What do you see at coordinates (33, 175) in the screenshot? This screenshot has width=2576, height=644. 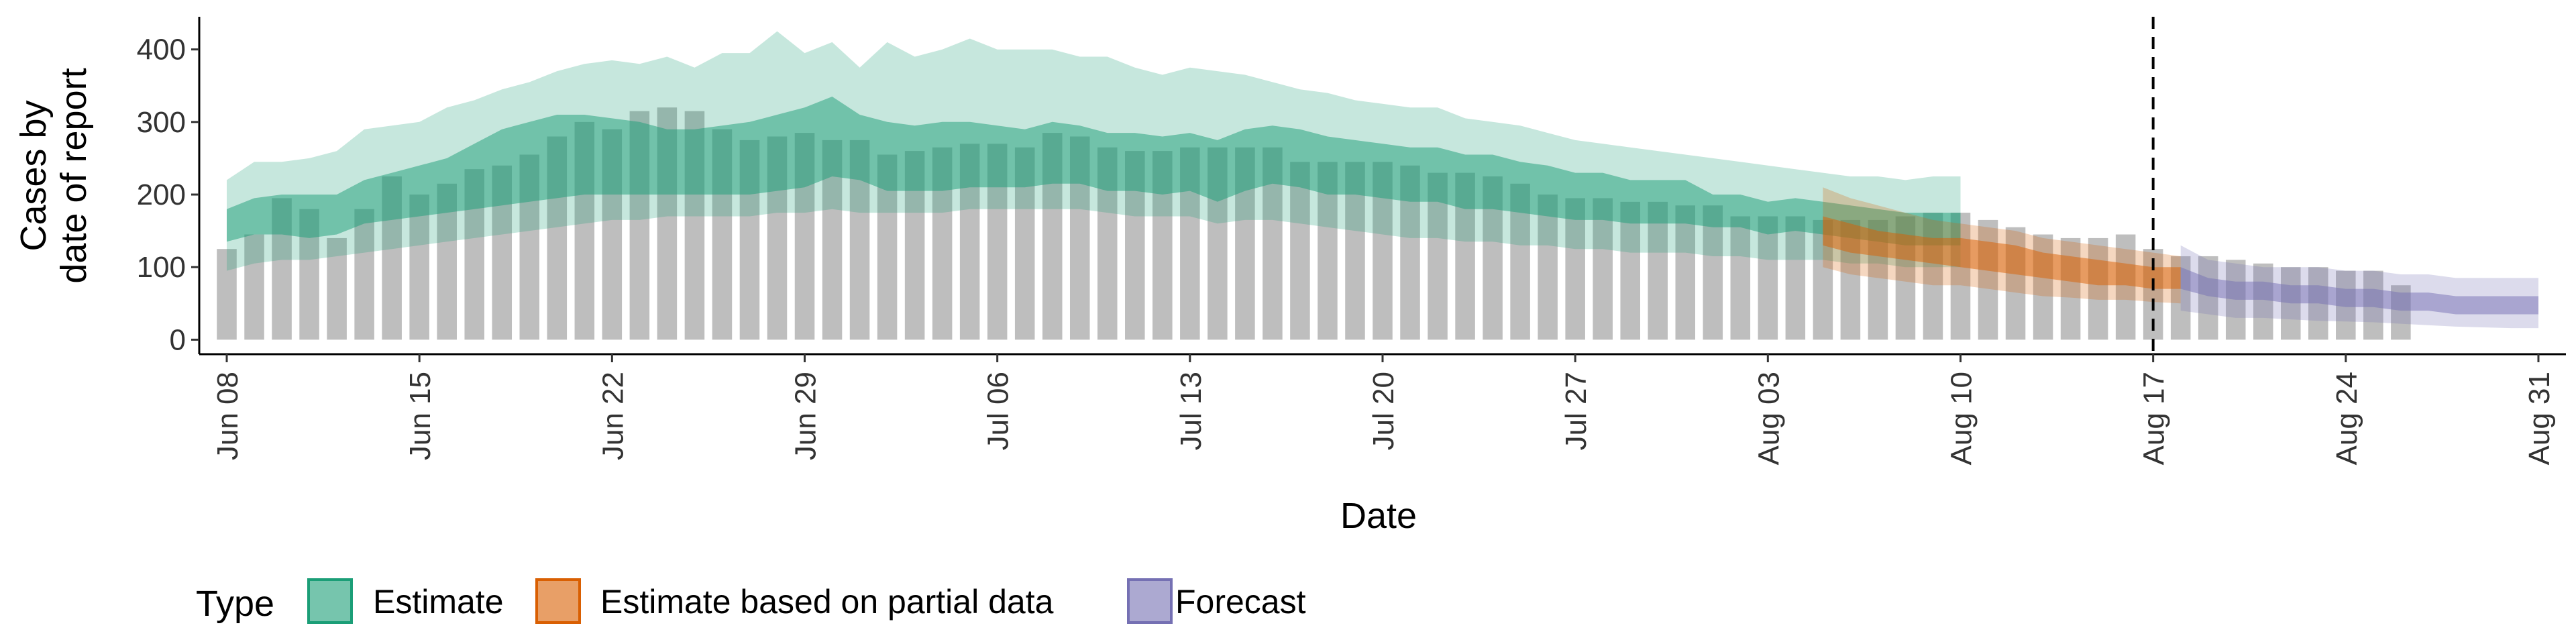 I see `y-axis-title-line-1: Cases by` at bounding box center [33, 175].